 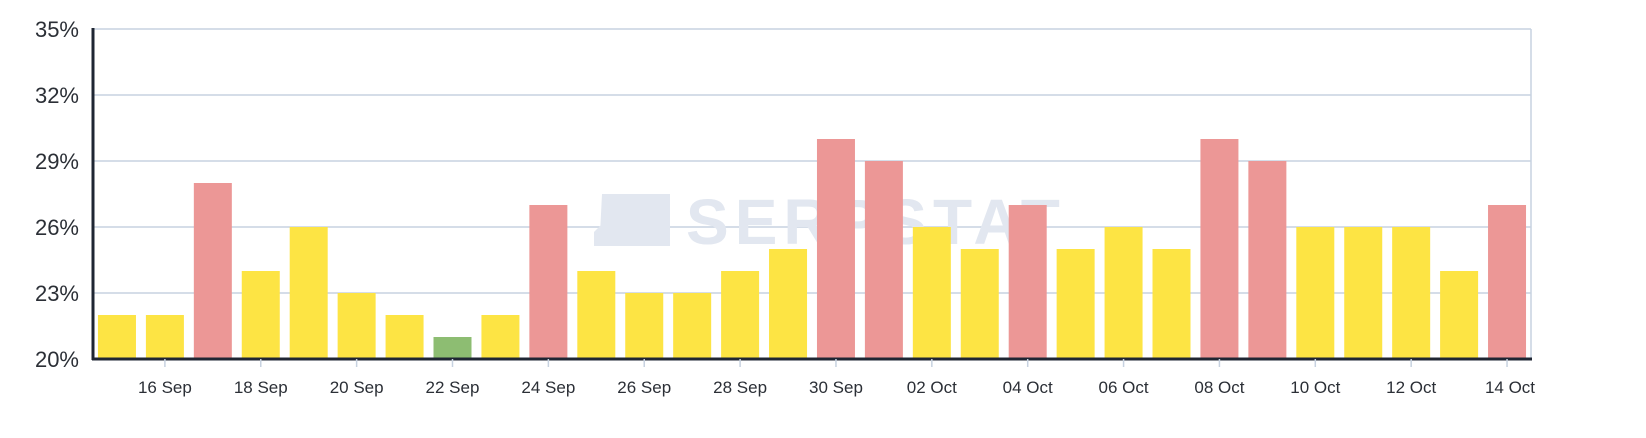 What do you see at coordinates (979, 304) in the screenshot?
I see `bar-03-oct` at bounding box center [979, 304].